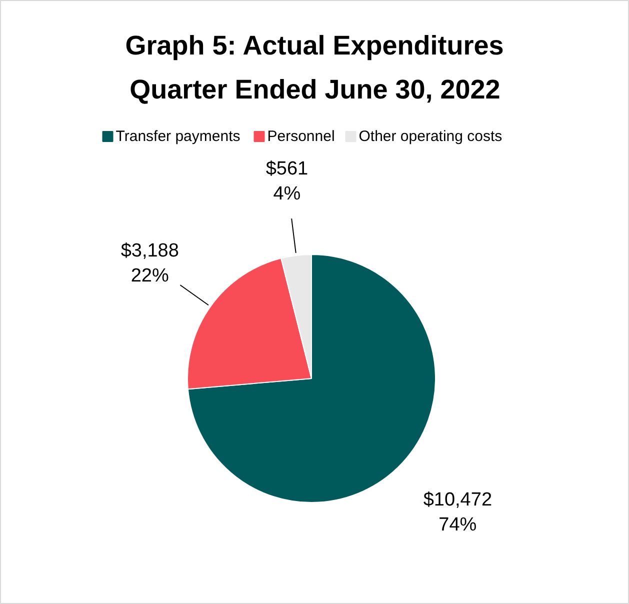 The image size is (629, 604). I want to click on chart-title: Graph 5: Actual Expenditures Quarter Ended June 30, 2022, so click(314, 67).